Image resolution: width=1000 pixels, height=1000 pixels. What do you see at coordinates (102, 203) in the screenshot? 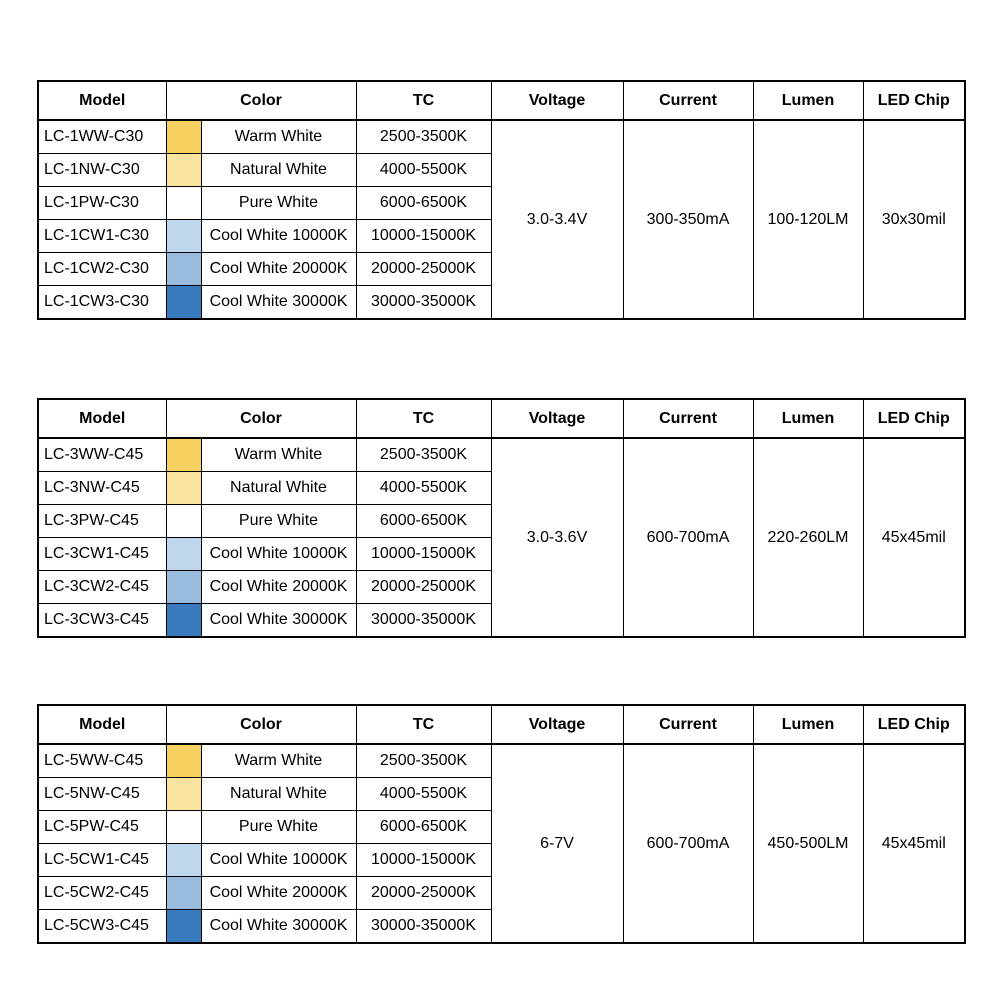
I see `model-cell: LC-1PW-C30` at bounding box center [102, 203].